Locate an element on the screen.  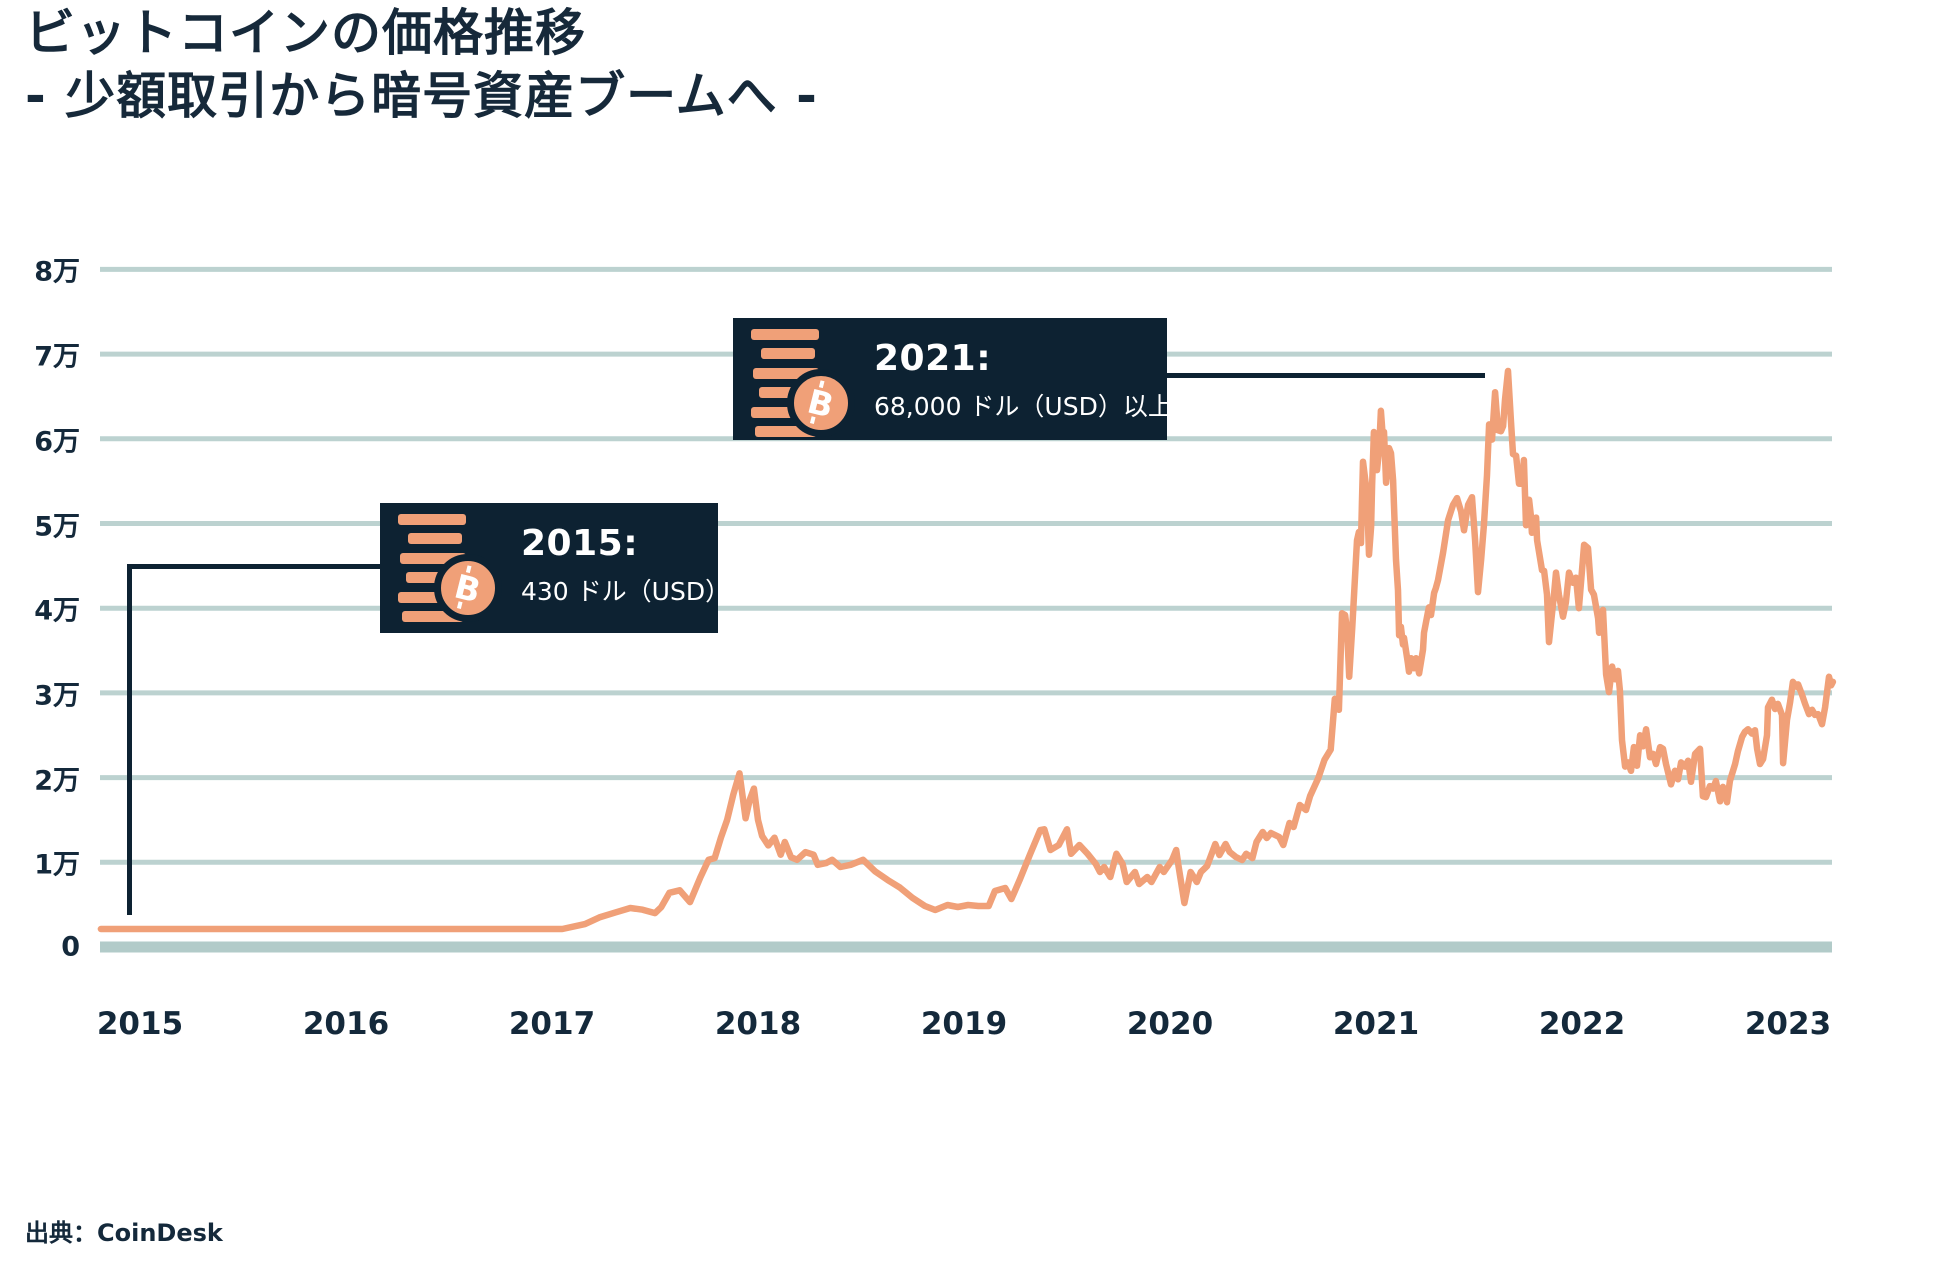
y-axis-tick-label: 0 is located at coordinates (70, 947).